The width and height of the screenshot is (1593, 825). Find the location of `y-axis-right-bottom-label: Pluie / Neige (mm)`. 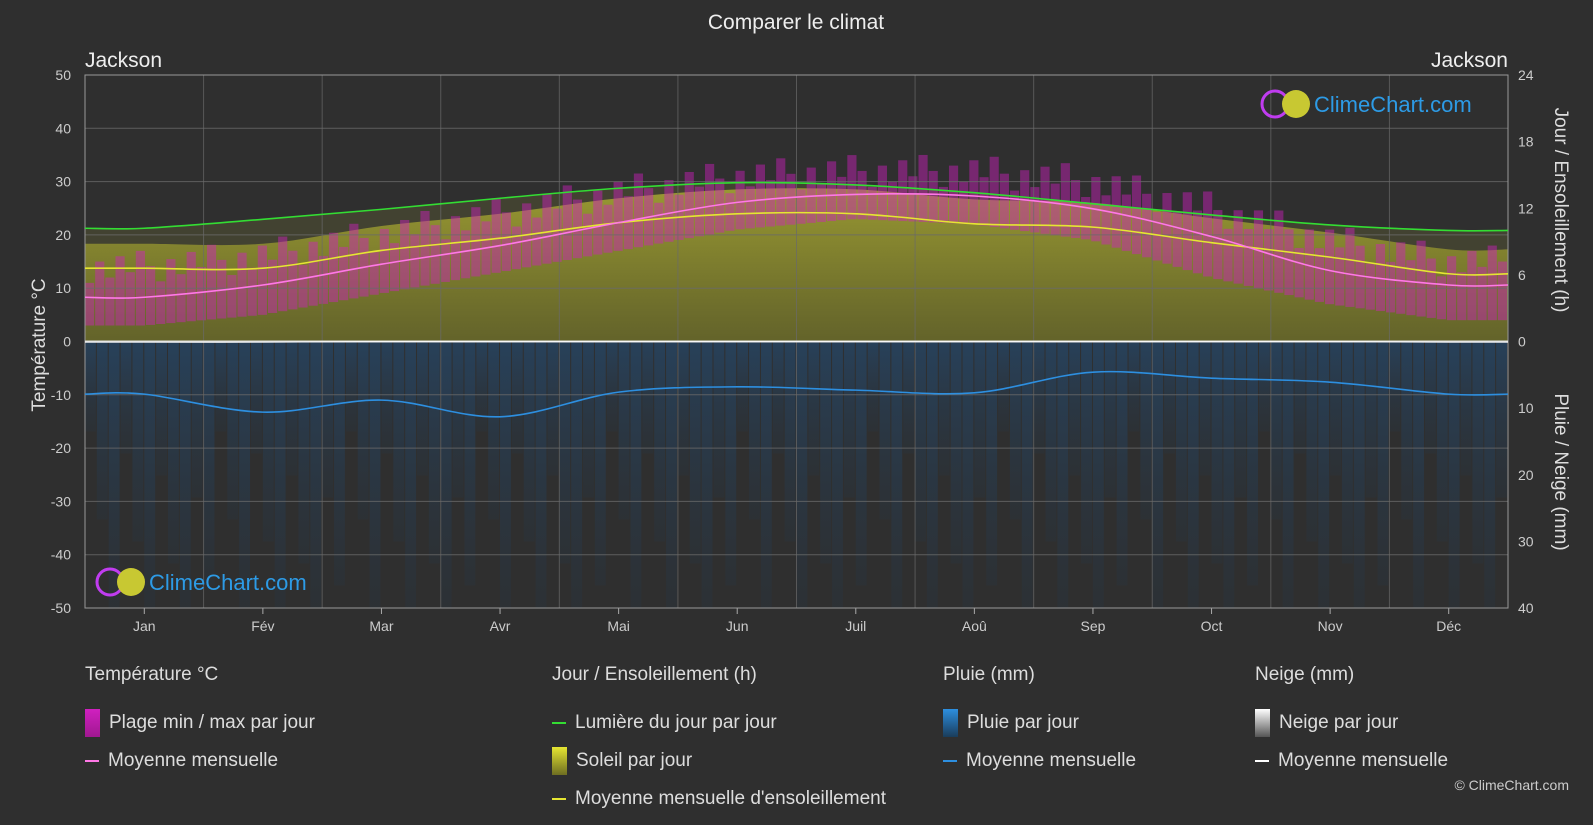

y-axis-right-bottom-label: Pluie / Neige (mm) is located at coordinates (1560, 471).